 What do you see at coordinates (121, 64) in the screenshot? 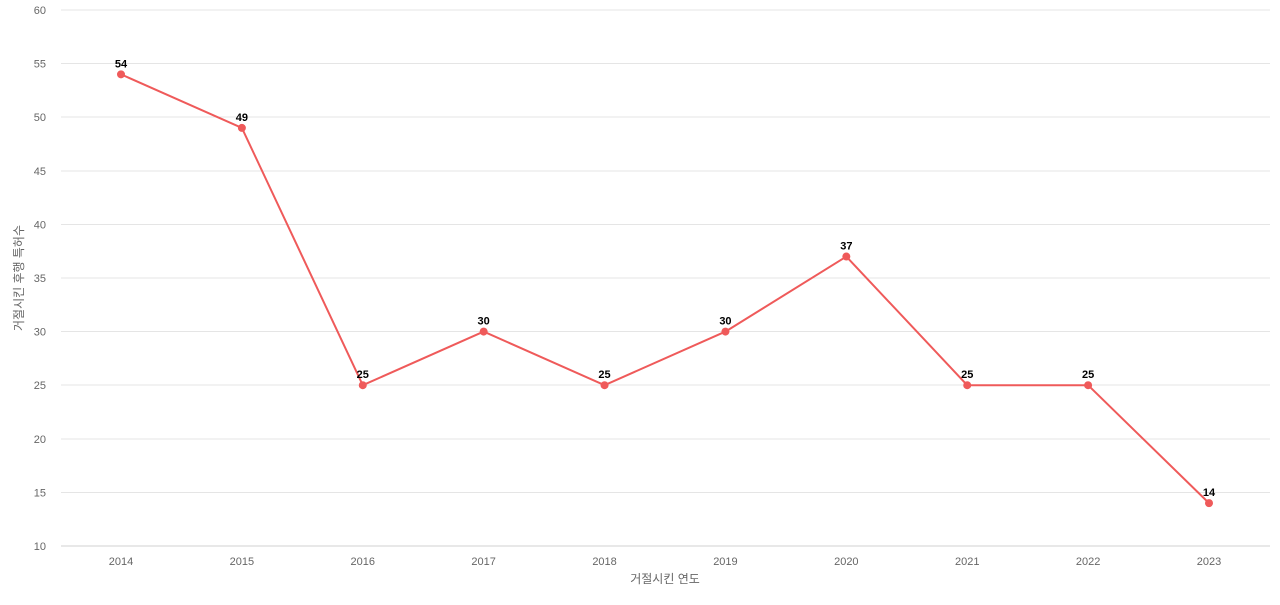
I see `data-label: 54` at bounding box center [121, 64].